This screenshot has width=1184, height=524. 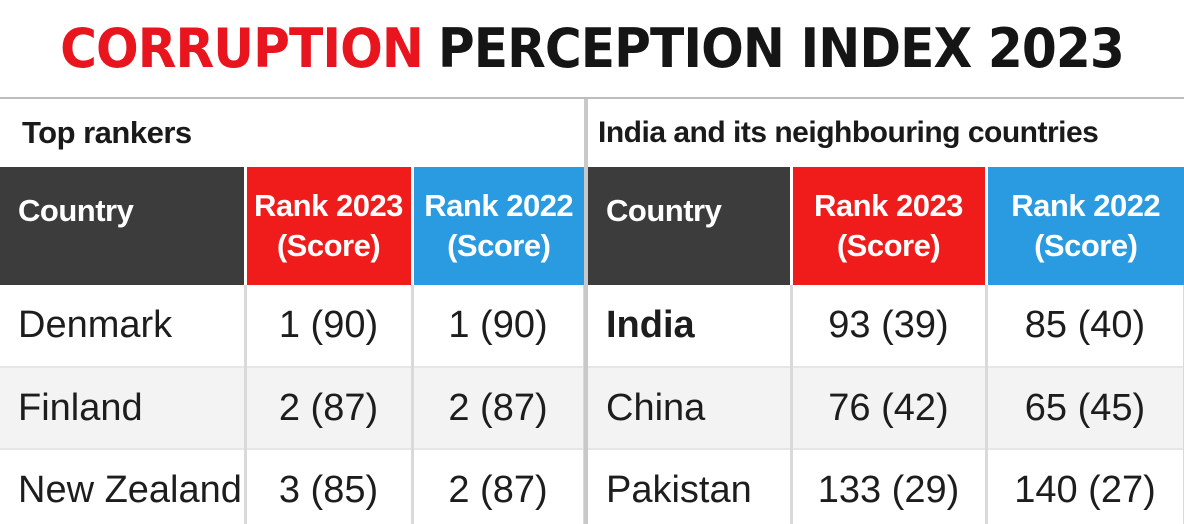 I want to click on cell-country: Pakistan, so click(x=690, y=486).